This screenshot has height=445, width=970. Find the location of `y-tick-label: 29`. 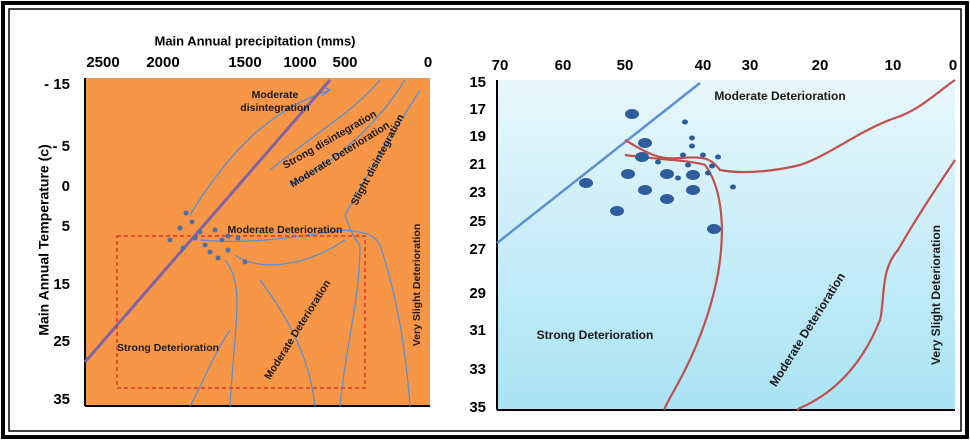

y-tick-label: 29 is located at coordinates (477, 293).